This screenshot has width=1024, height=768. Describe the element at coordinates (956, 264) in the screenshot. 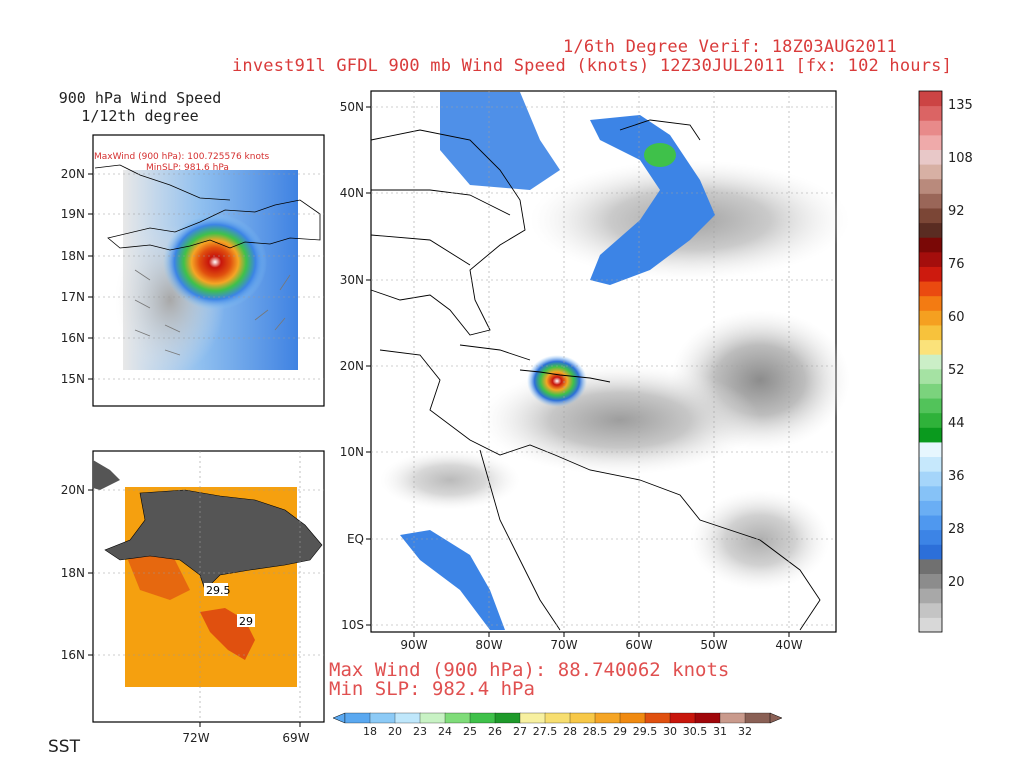

I see `wind-colorbar-label: 76` at that location.